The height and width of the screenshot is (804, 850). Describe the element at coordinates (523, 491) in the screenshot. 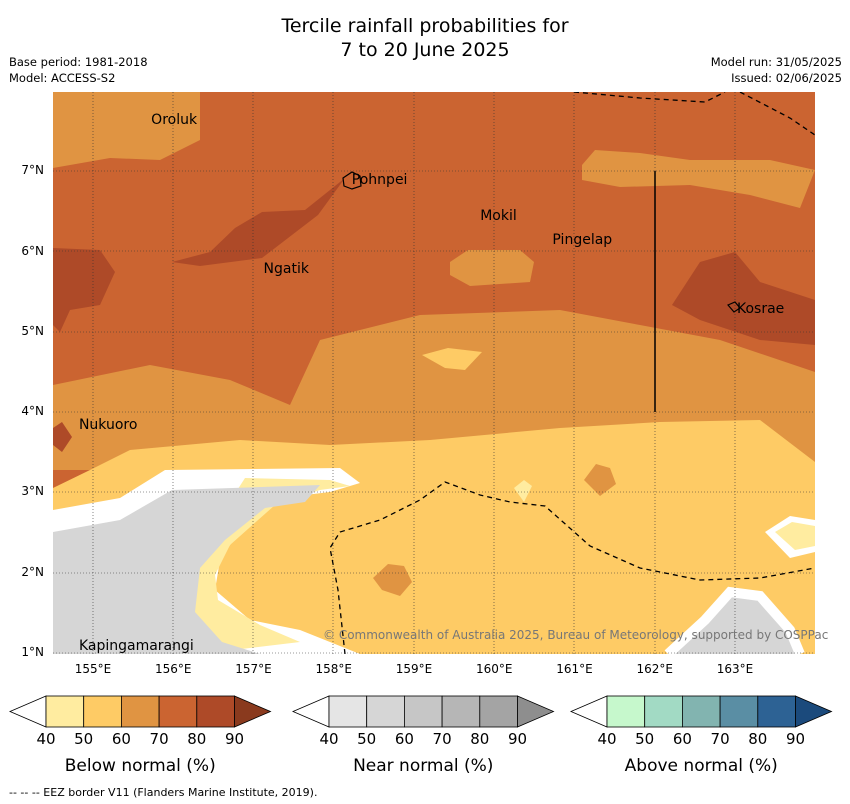

I see `region-40-50-patch` at that location.